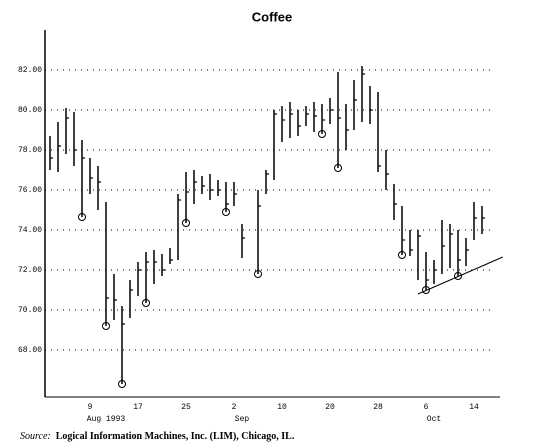 The height and width of the screenshot is (447, 545). I want to click on x-tick-label: 28, so click(378, 407).